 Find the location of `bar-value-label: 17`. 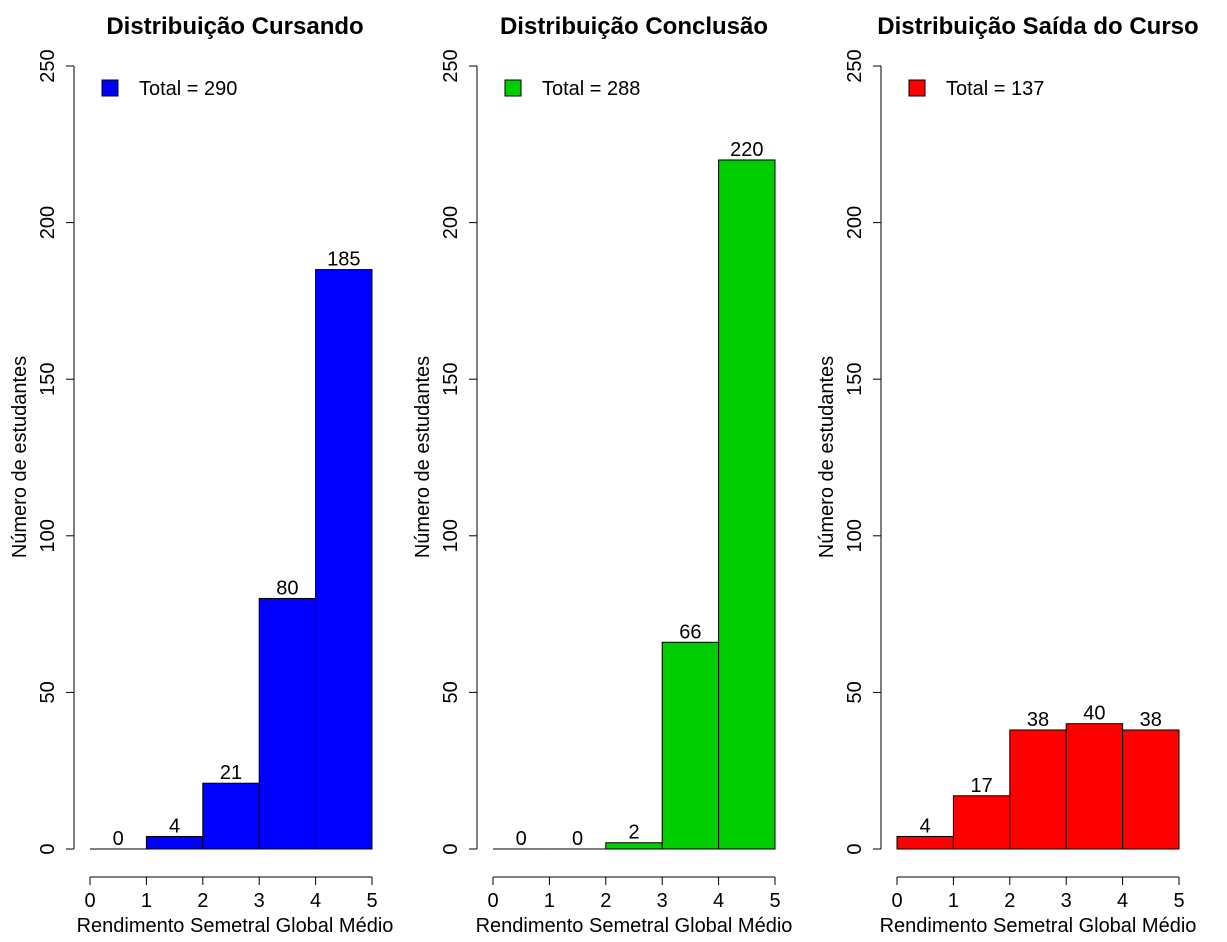

bar-value-label: 17 is located at coordinates (981, 786).